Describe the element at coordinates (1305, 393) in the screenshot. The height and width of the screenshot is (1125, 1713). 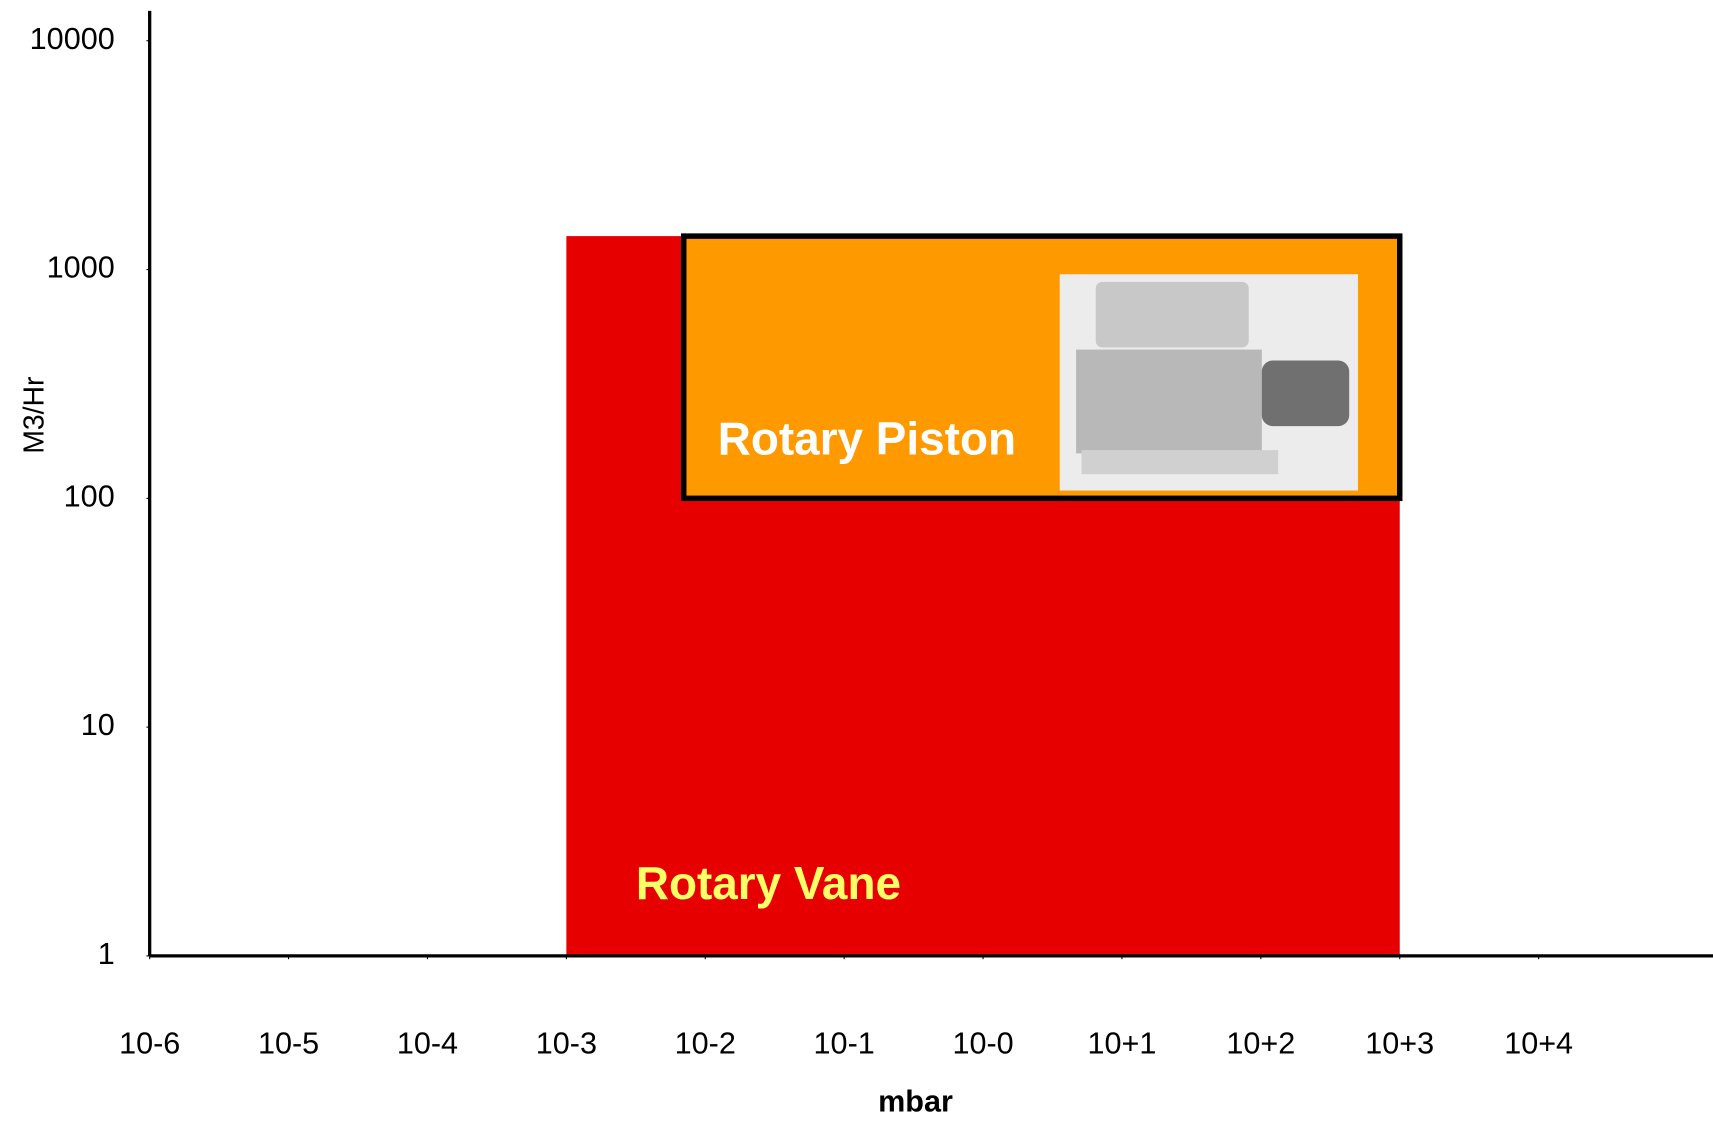
I see `pump-motor` at that location.